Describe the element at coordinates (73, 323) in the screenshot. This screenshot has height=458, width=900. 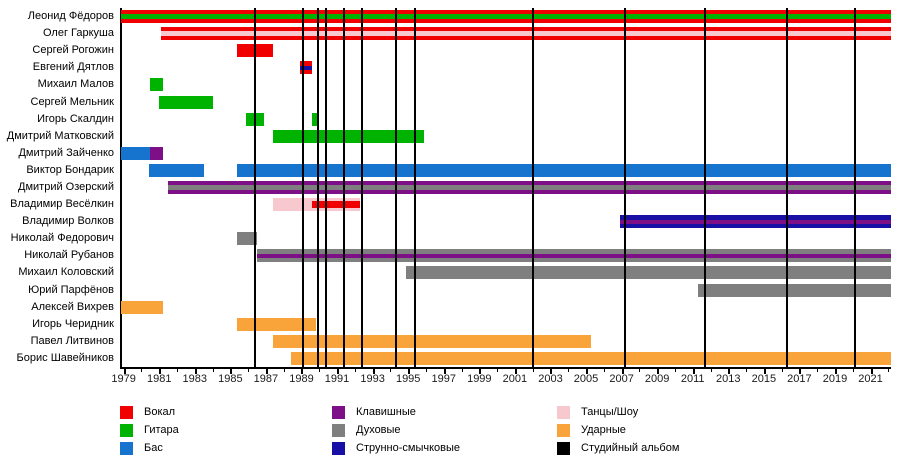
I see `member-name-label: Игорь Черидник` at that location.